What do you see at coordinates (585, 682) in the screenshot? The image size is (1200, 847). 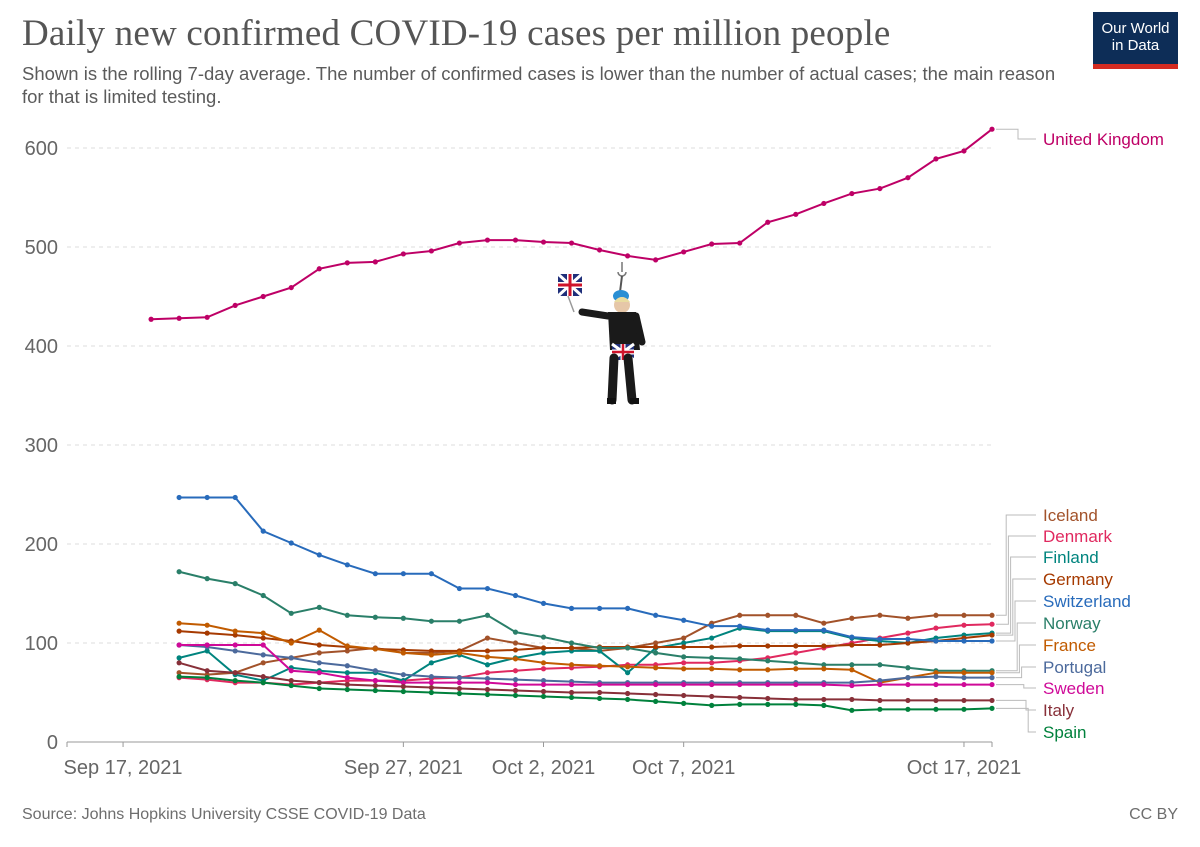 I see `series-italy` at bounding box center [585, 682].